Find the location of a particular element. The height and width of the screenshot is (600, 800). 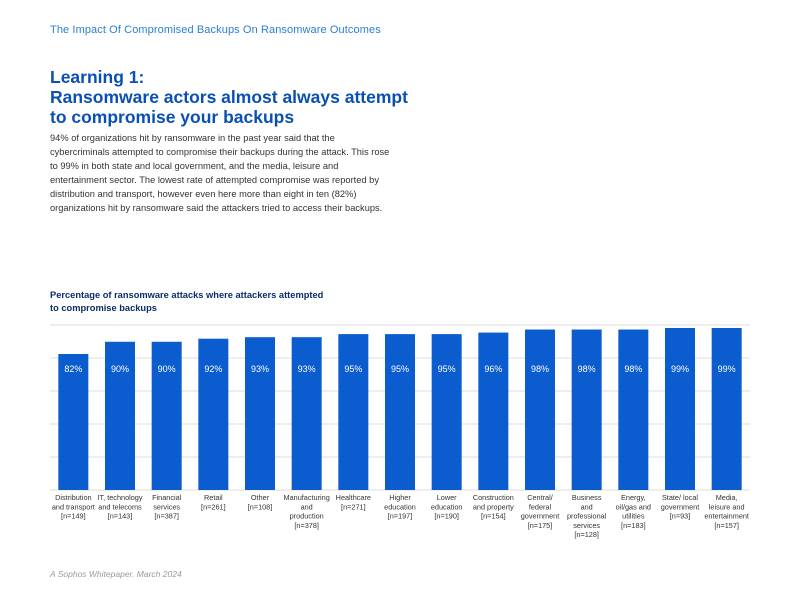

category-label-line: Central/ is located at coordinates (540, 497).